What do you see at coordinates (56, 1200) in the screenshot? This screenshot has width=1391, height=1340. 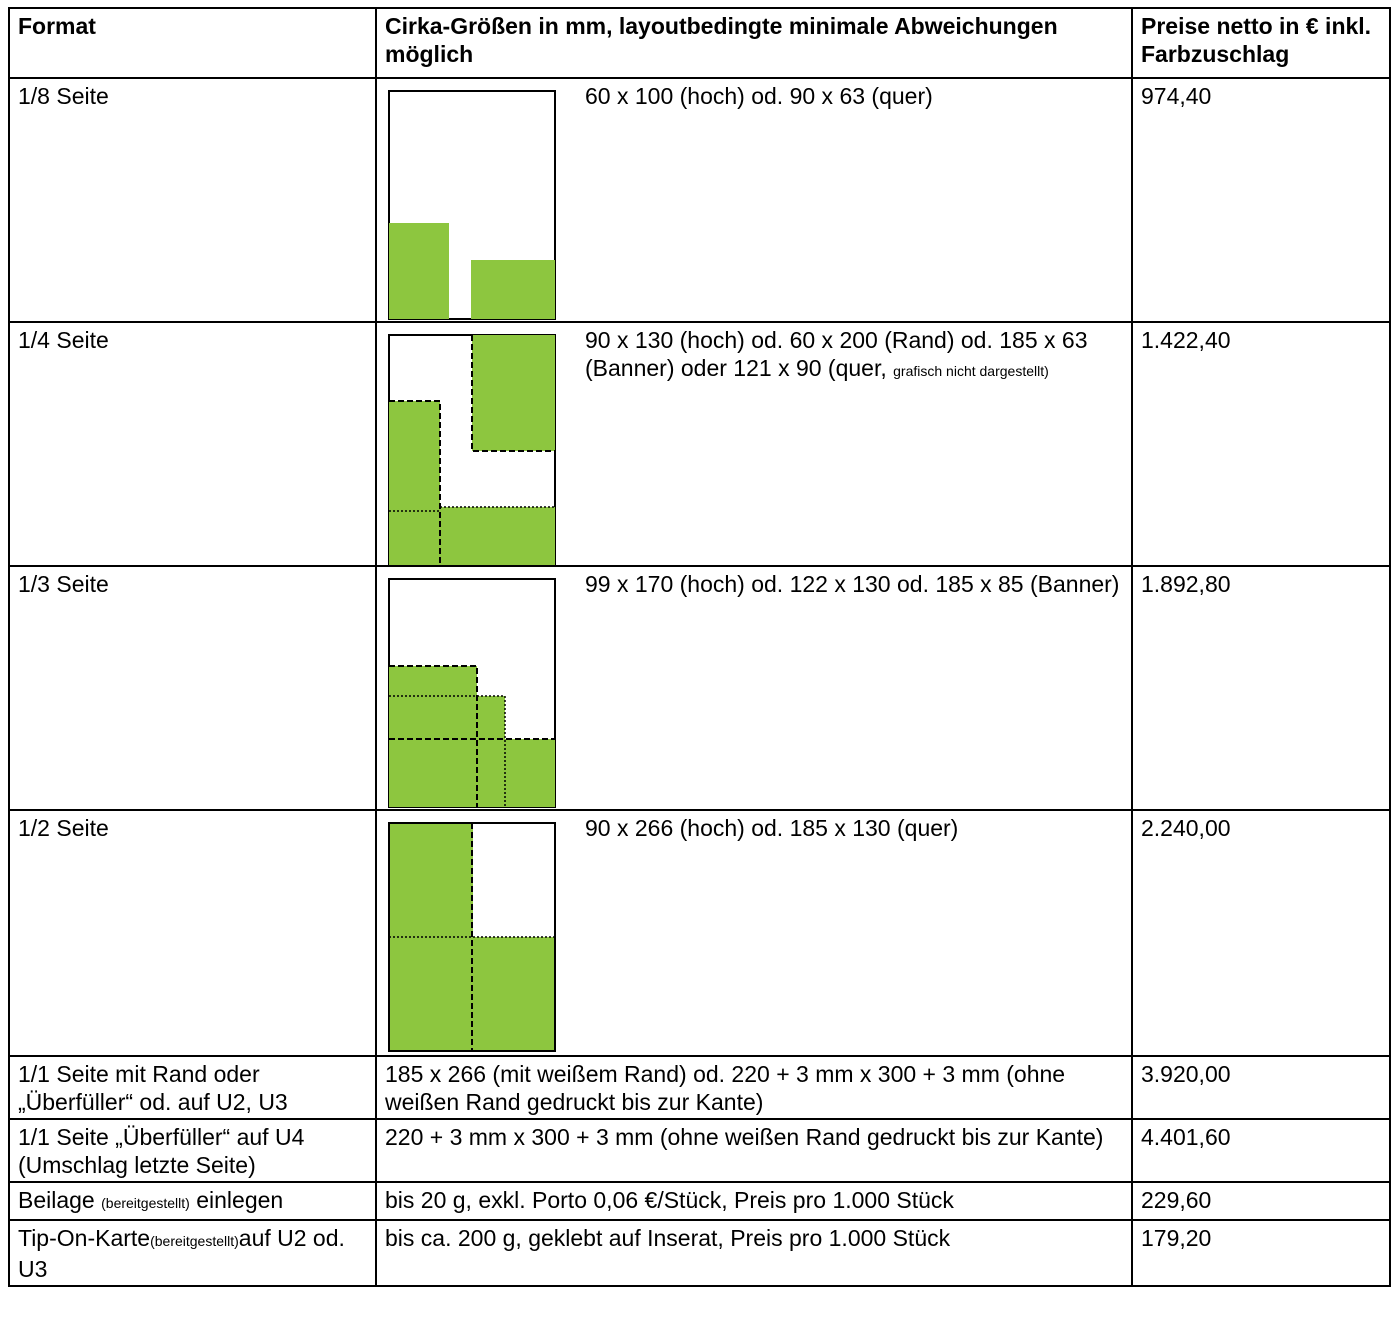 I see `format-label: Beilage` at bounding box center [56, 1200].